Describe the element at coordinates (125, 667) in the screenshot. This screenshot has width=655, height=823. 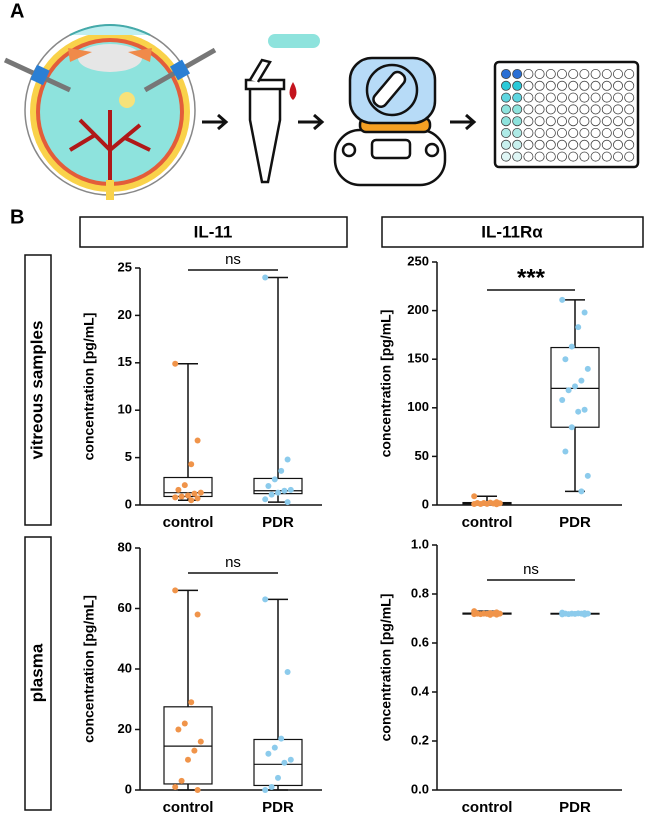
I see `y-tick-label: 40` at that location.